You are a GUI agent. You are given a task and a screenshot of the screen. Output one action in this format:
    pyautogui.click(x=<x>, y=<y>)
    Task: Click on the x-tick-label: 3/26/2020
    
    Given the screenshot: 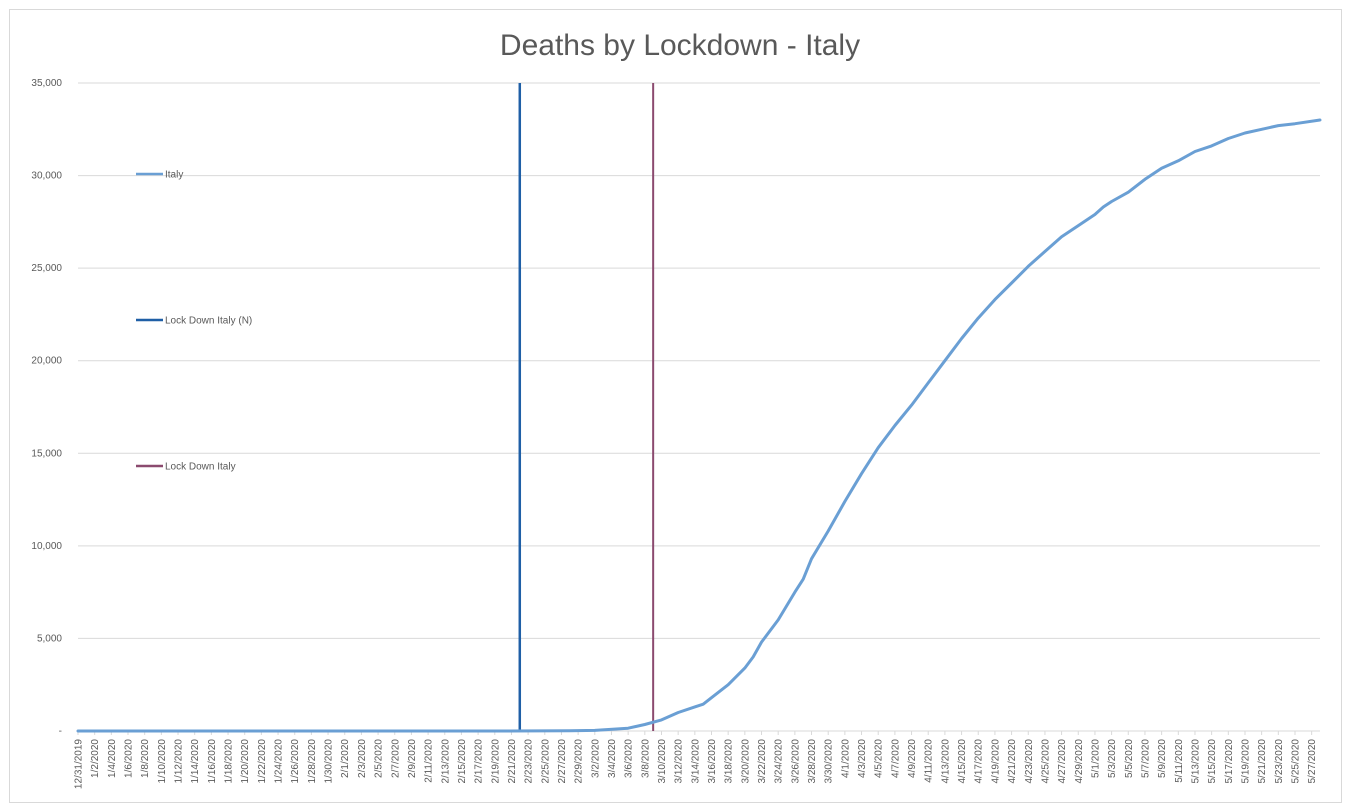 What is the action you would take?
    pyautogui.click(x=795, y=761)
    